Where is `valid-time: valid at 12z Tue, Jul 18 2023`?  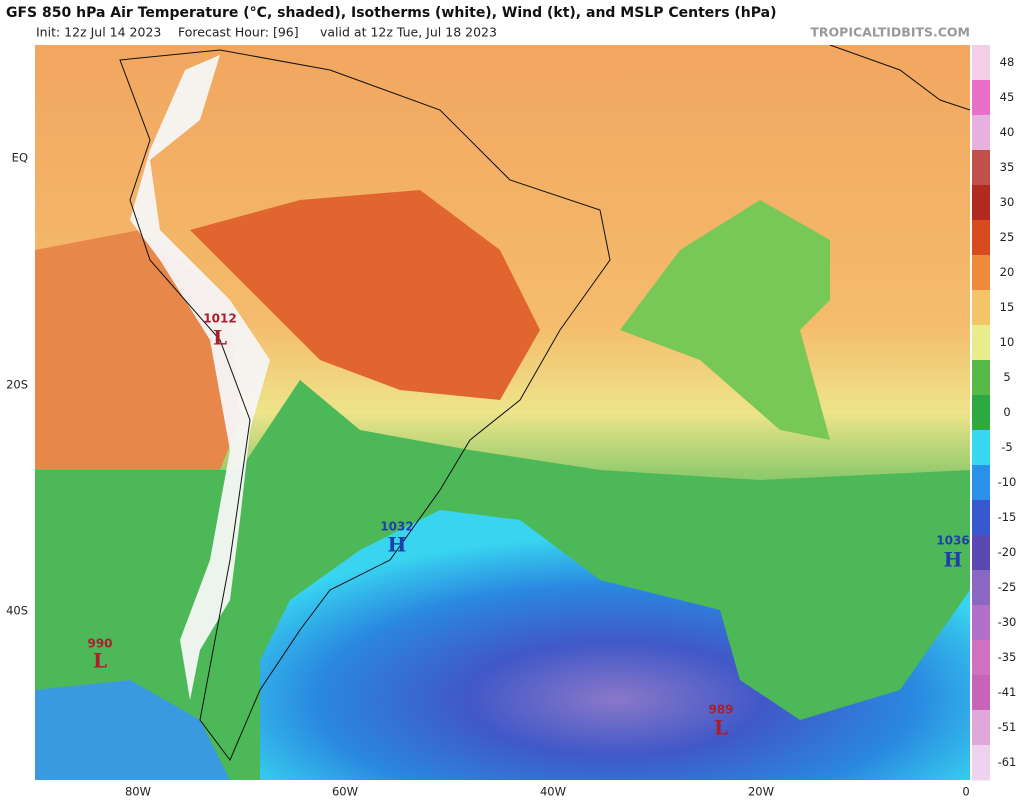 valid-time: valid at 12z Tue, Jul 18 2023 is located at coordinates (408, 32).